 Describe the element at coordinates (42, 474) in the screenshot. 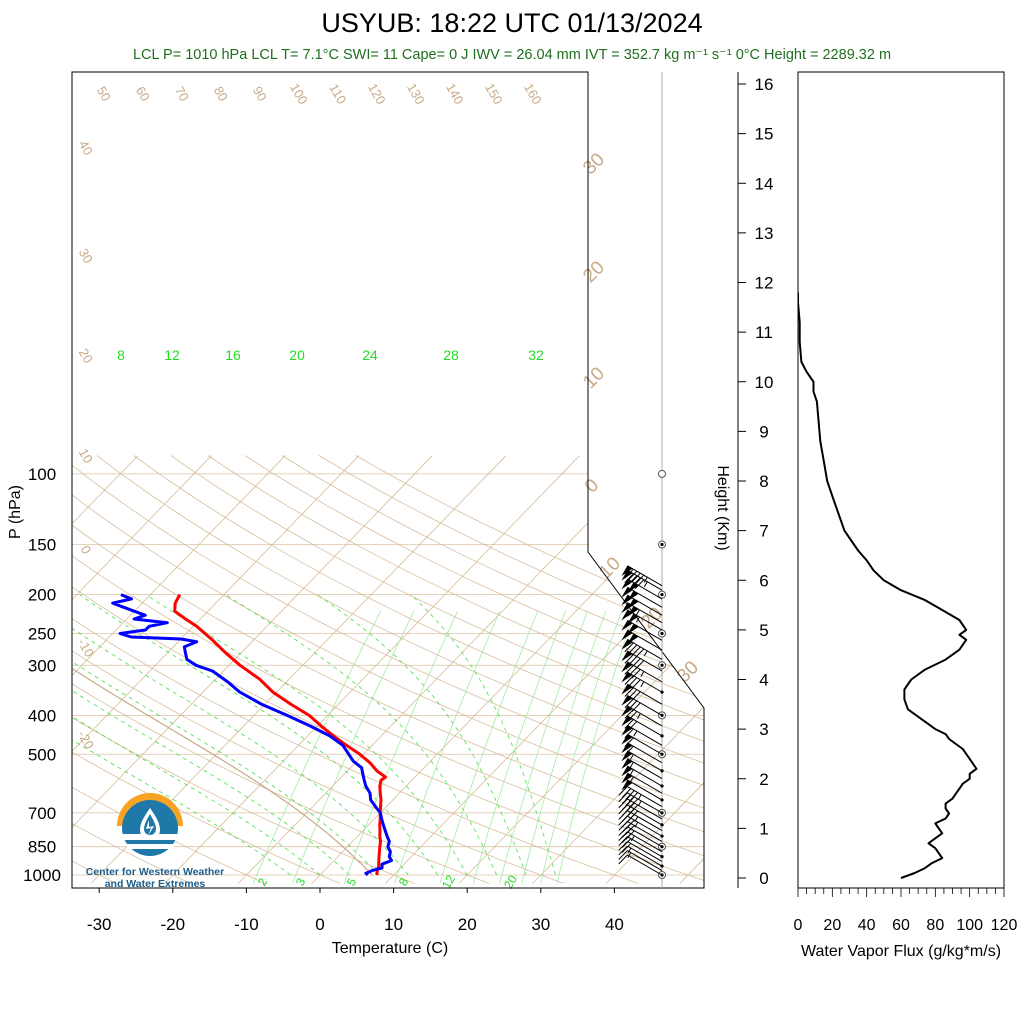

I see `pressure-tick-label: 100` at that location.